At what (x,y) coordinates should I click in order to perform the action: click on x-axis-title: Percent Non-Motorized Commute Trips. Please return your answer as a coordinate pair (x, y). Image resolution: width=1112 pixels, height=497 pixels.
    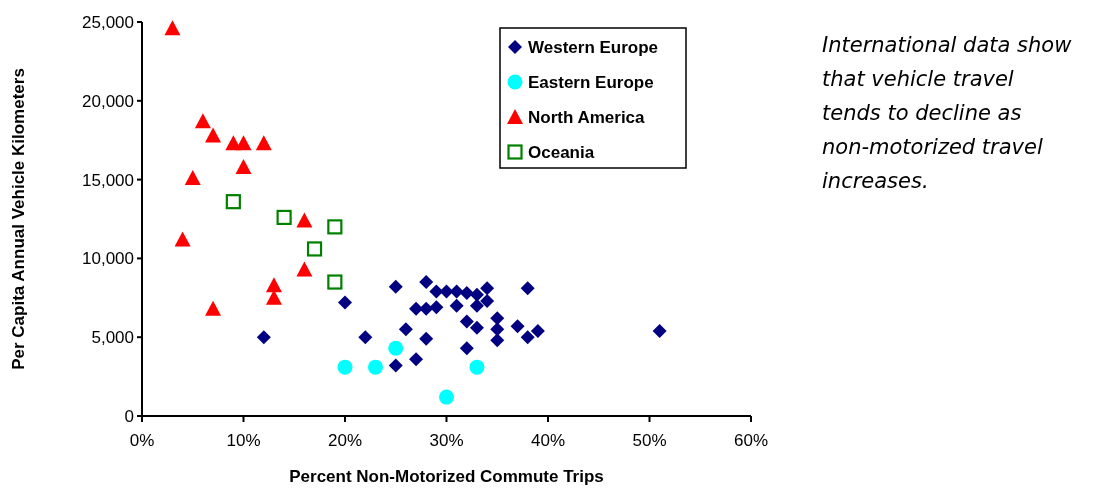
    Looking at the image, I should click on (446, 476).